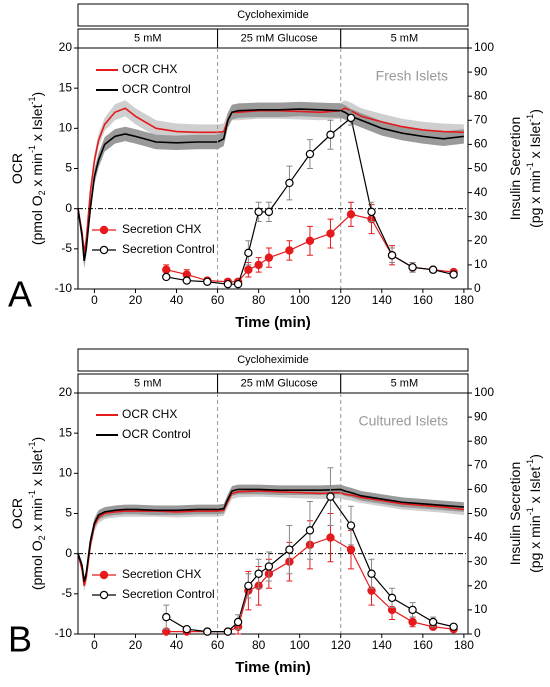 The image size is (550, 687). What do you see at coordinates (273, 322) in the screenshot?
I see `x-axis-label: Time (min)` at bounding box center [273, 322].